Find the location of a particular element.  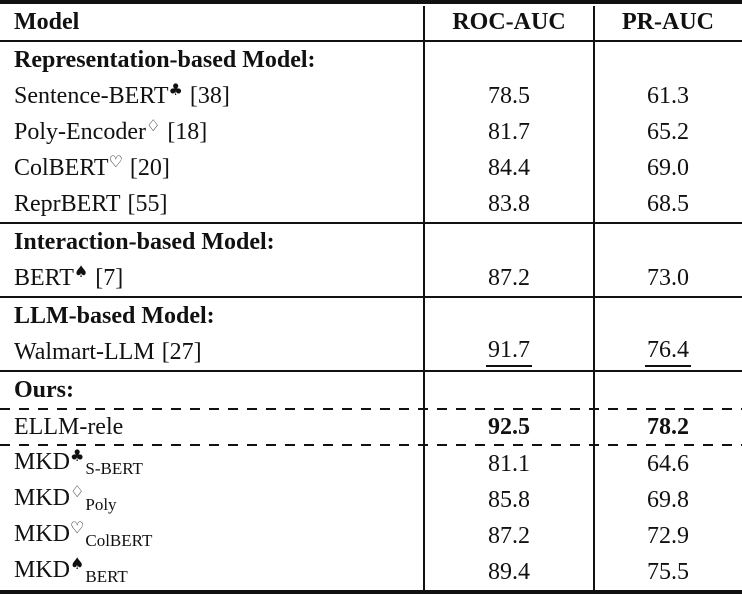

model-citation: [55] is located at coordinates (147, 203).